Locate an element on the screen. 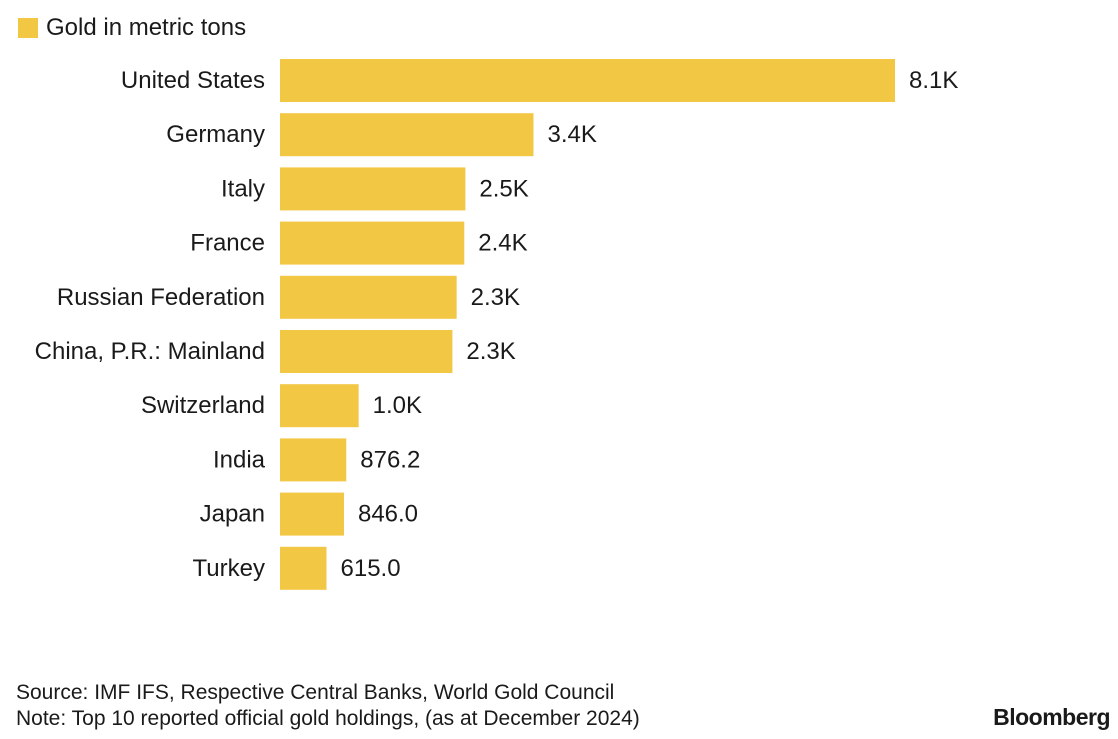  category-label: India is located at coordinates (239, 459).